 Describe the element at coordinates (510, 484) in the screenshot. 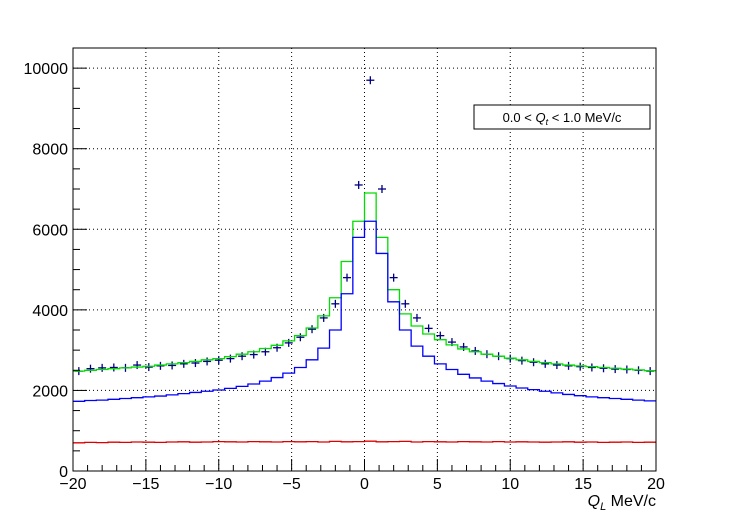

I see `x-tick-label: 10` at that location.